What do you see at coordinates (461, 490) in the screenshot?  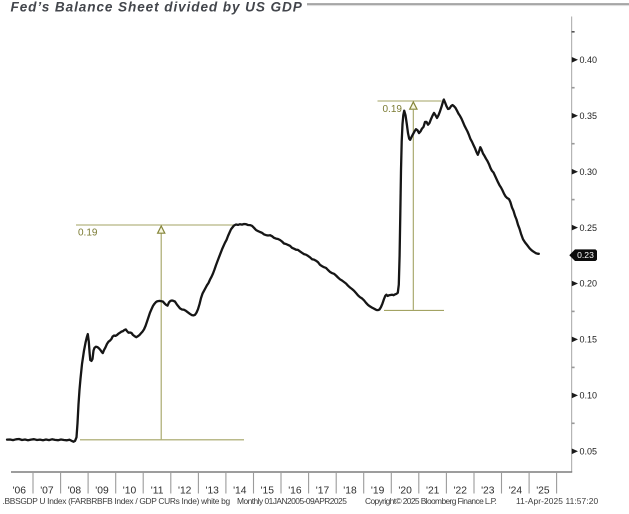 I see `svg-text: '22` at bounding box center [461, 490].